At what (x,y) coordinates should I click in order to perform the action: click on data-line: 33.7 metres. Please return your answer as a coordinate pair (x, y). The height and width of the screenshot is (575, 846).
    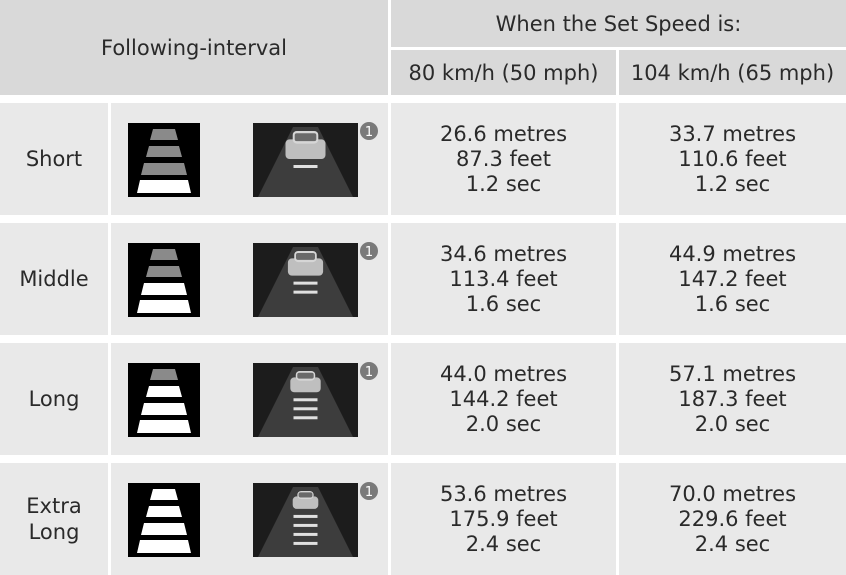
    Looking at the image, I should click on (732, 133).